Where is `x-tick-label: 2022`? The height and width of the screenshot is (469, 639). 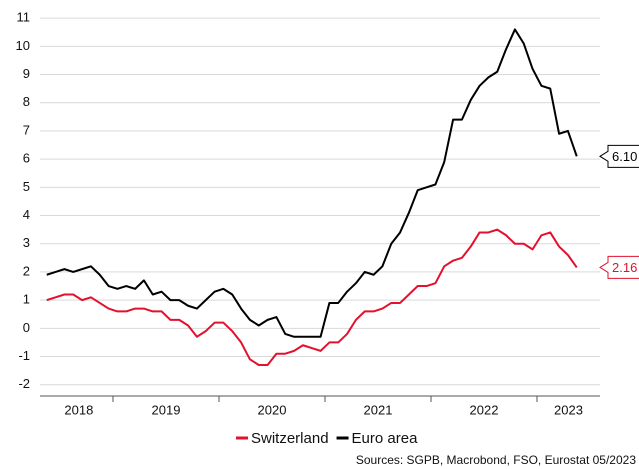
x-tick-label: 2022 is located at coordinates (484, 409).